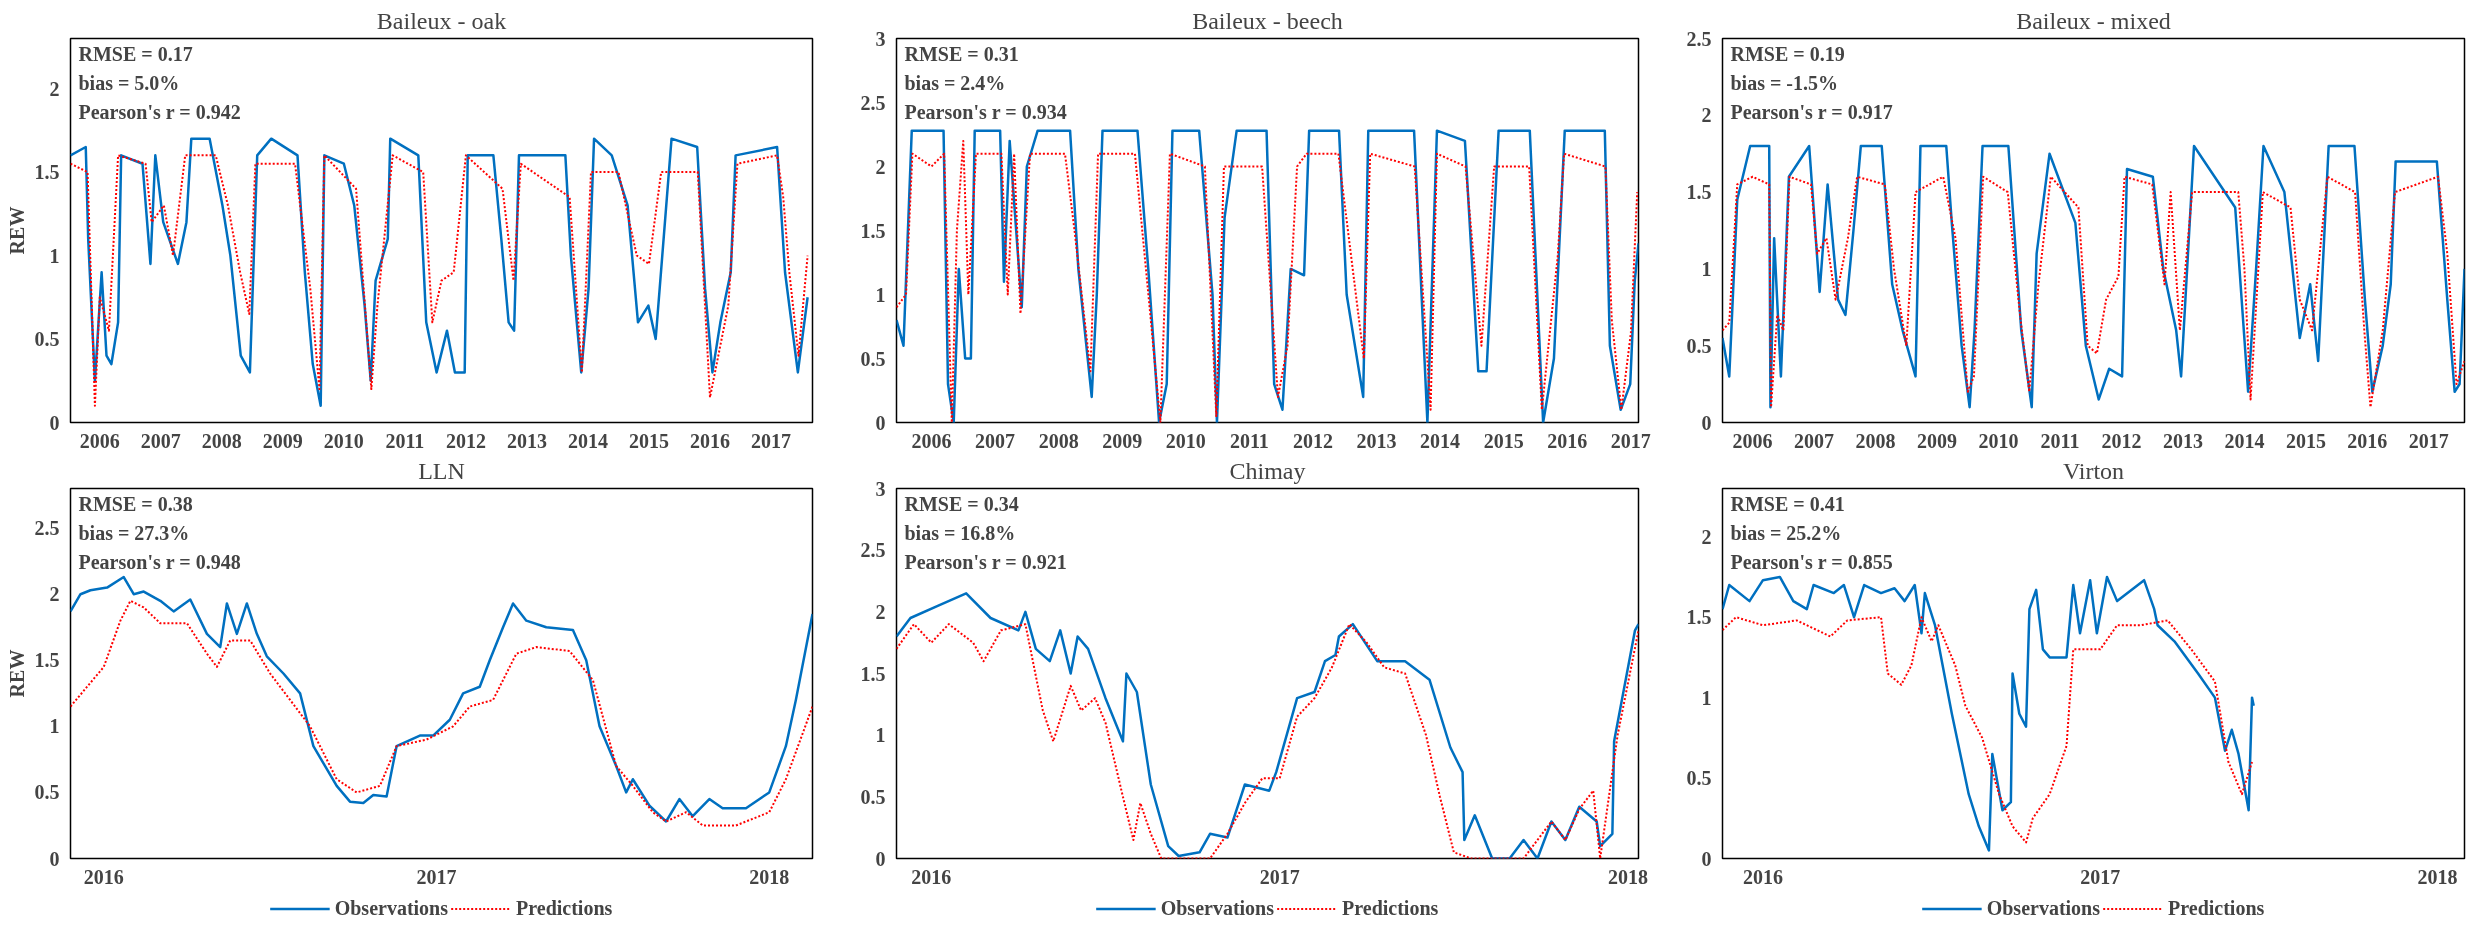  I want to click on chart-title: Baileux - oak, so click(441, 20).